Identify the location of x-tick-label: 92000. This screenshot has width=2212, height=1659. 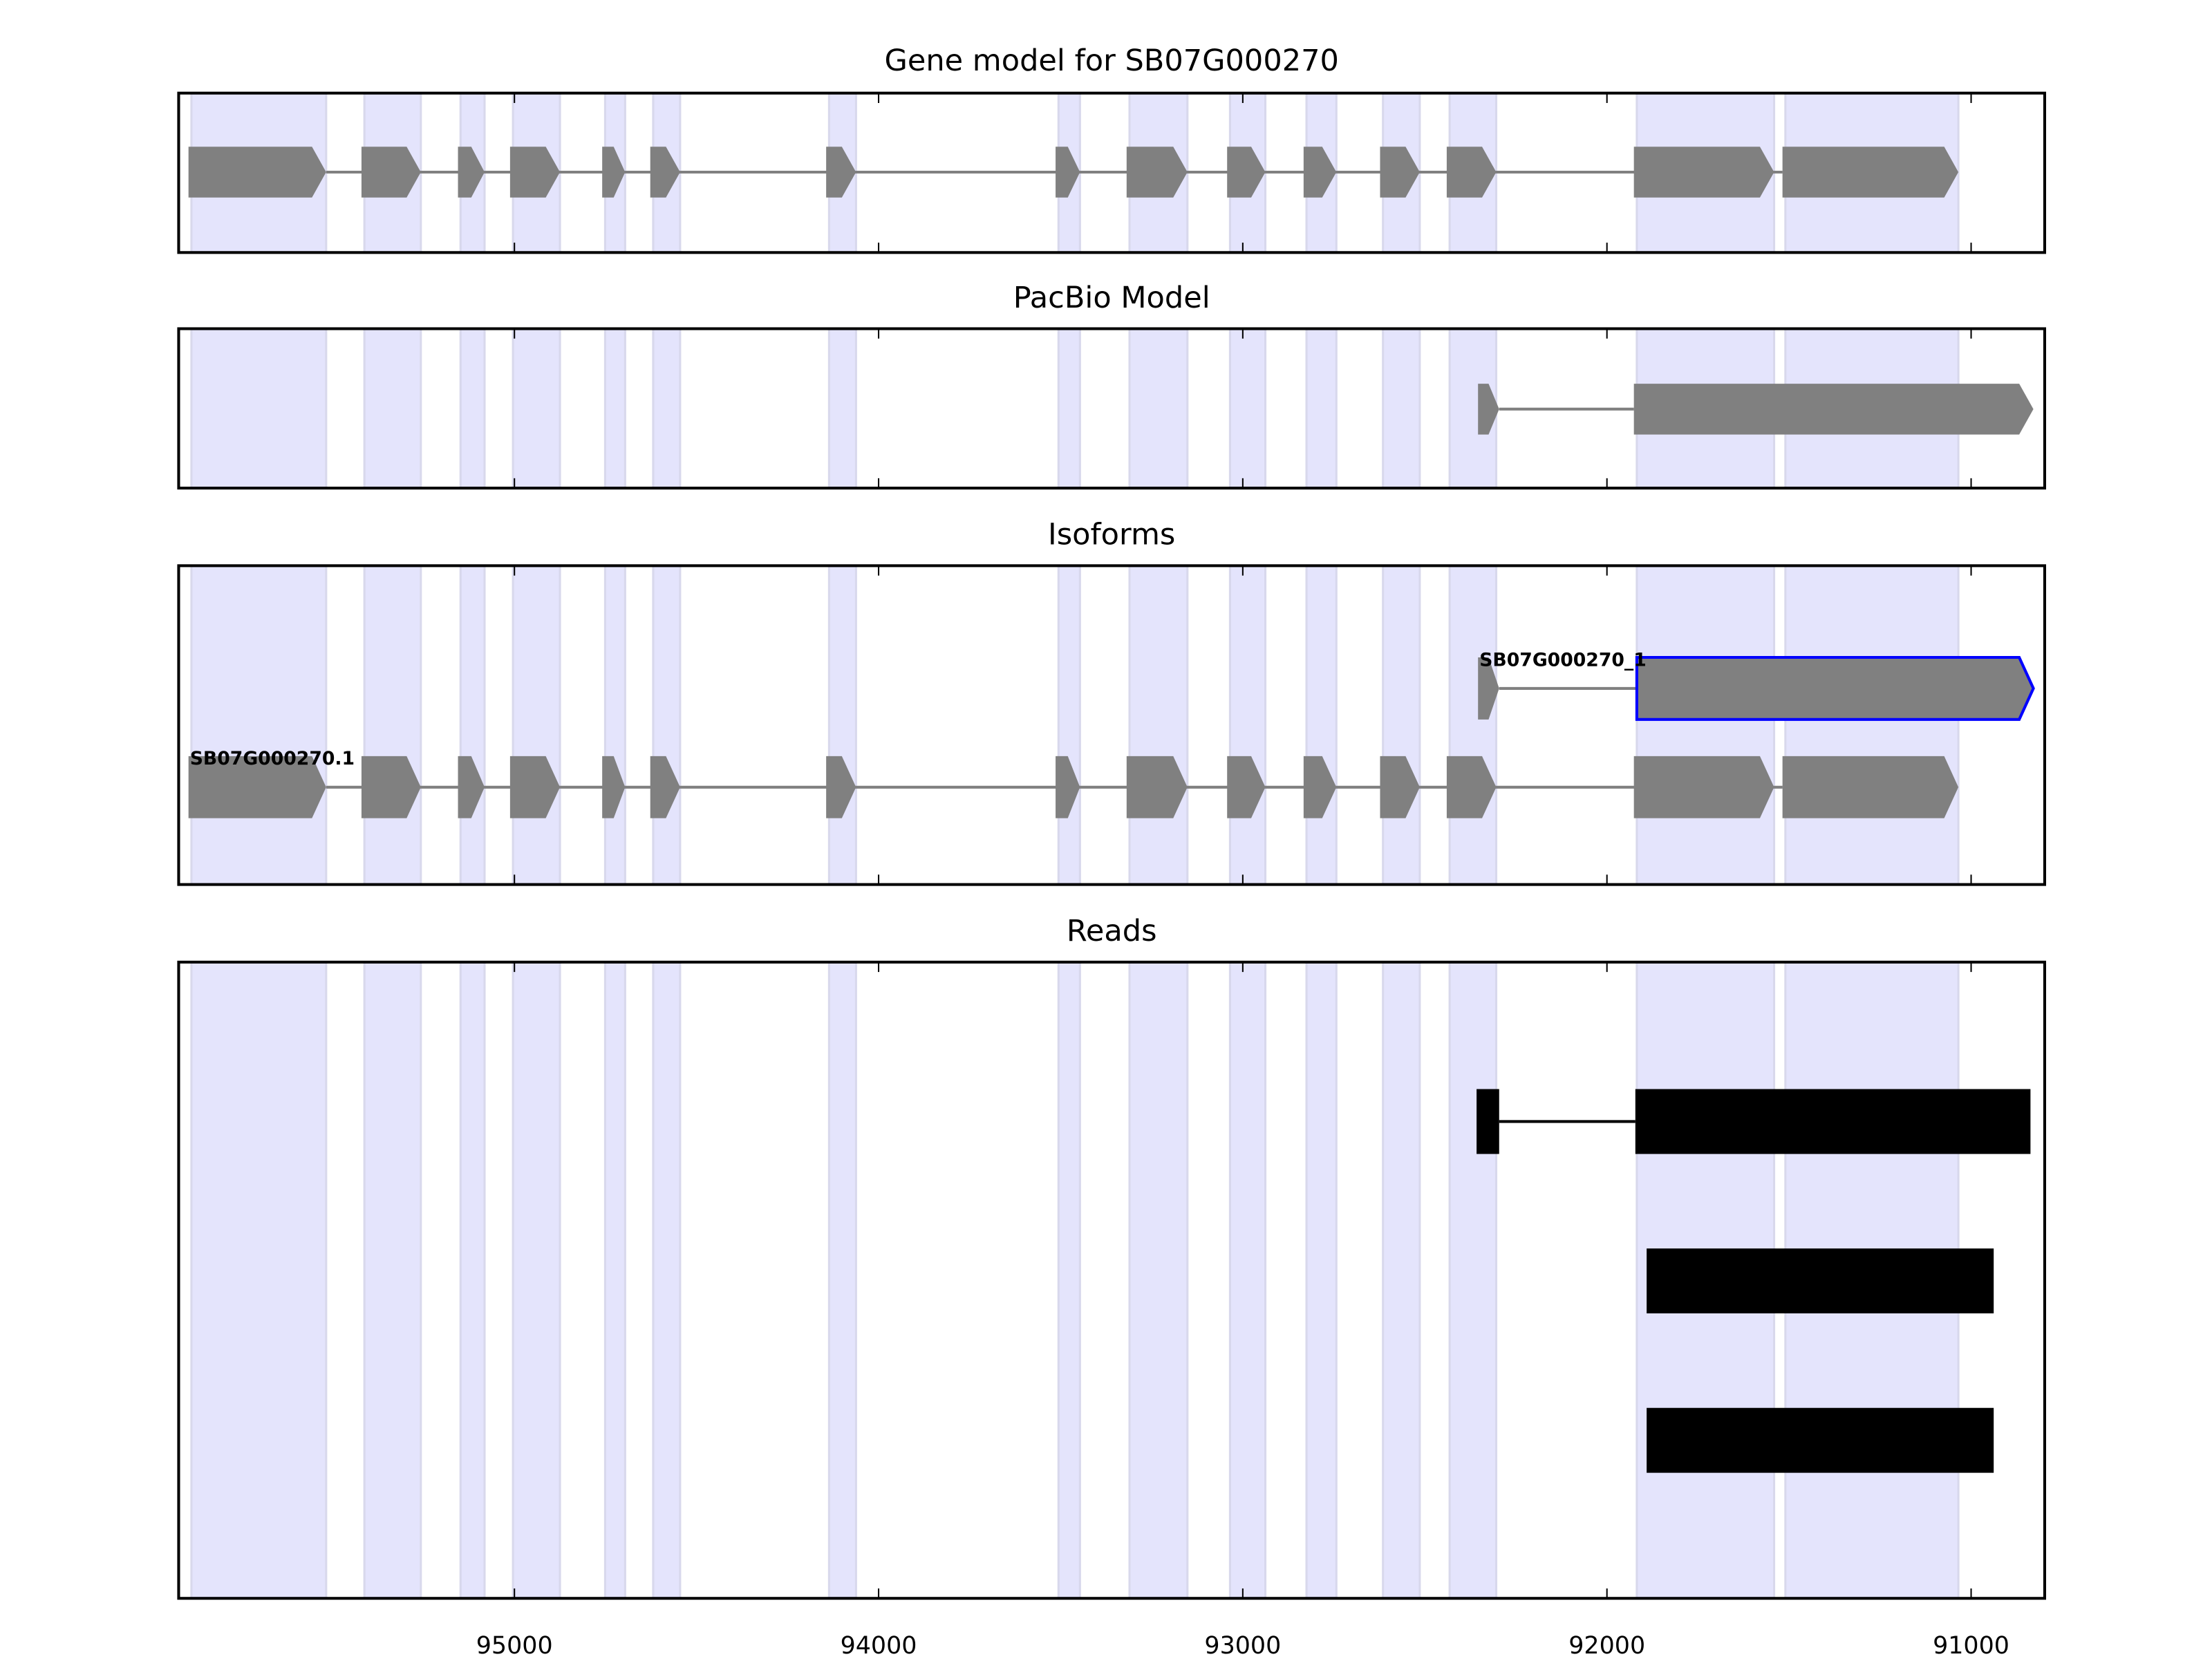
(1606, 1645).